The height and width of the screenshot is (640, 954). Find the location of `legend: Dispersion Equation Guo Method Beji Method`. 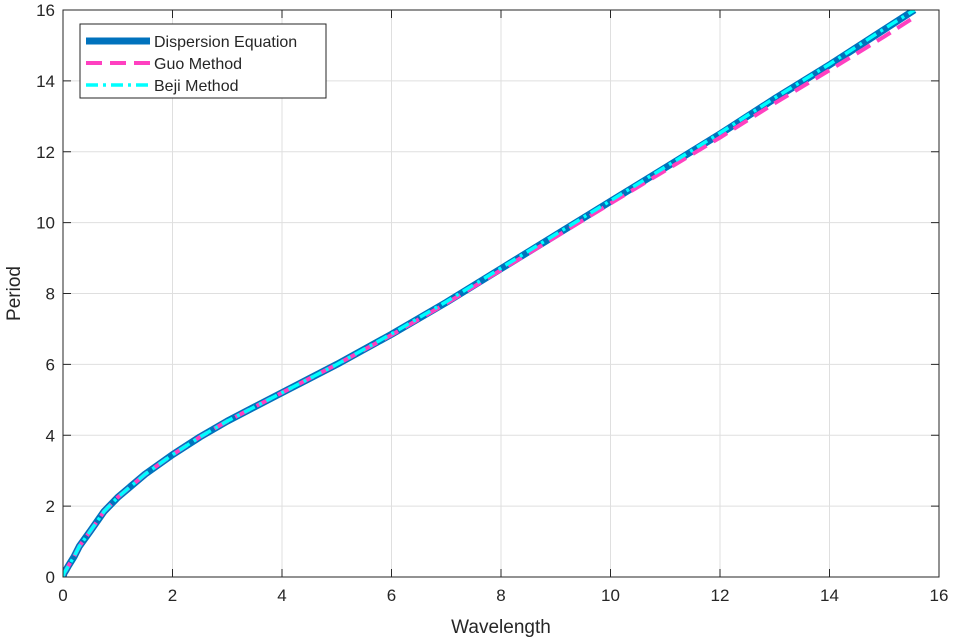

legend: Dispersion Equation Guo Method Beji Method is located at coordinates (203, 61).